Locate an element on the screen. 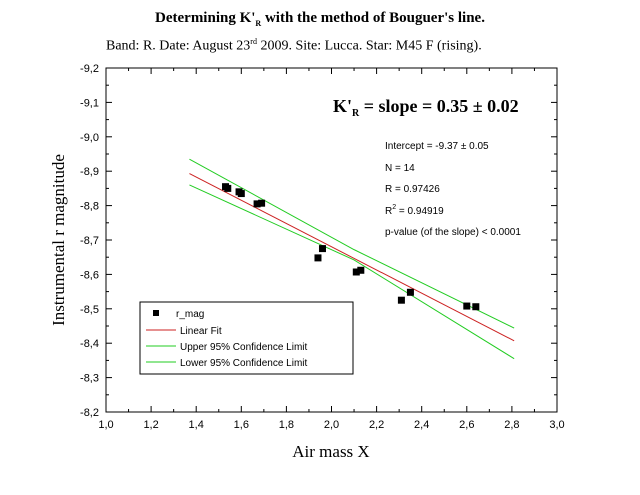 Image resolution: width=640 pixels, height=495 pixels. x-tick-label: 1,4 is located at coordinates (196, 425).